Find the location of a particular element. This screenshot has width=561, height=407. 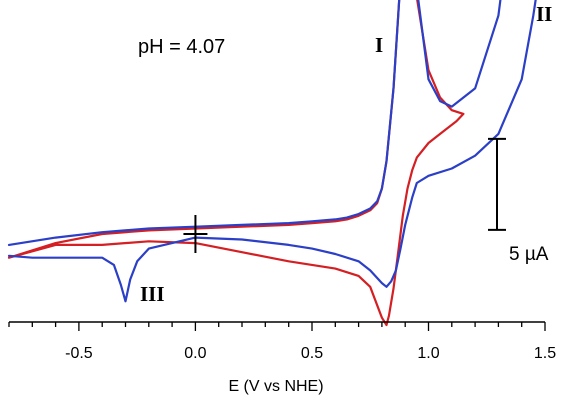

peak-label-ii: II is located at coordinates (544, 14).